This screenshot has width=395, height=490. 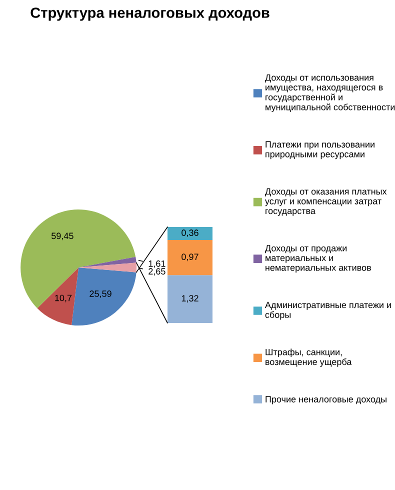 What do you see at coordinates (309, 357) in the screenshot?
I see `legend-label: Штрафы, санкции, возмещение ущерба` at bounding box center [309, 357].